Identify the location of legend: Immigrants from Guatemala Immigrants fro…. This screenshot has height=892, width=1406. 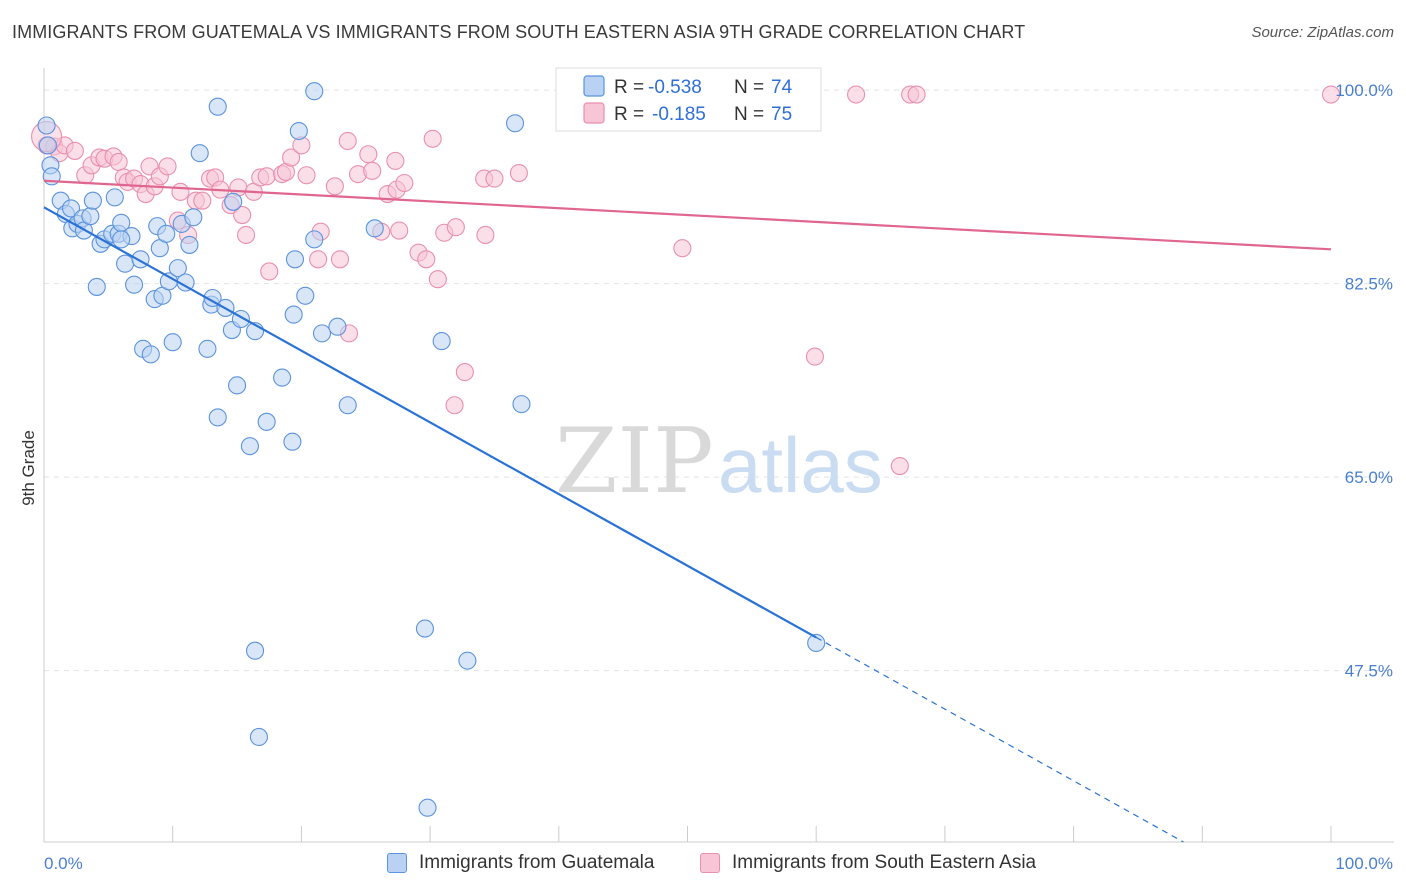
(703, 865).